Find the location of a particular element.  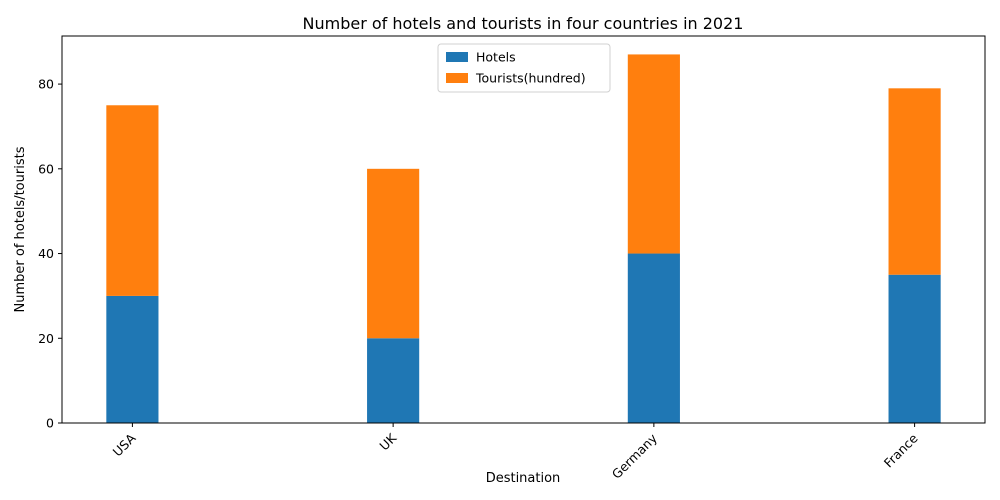

x-tick-label: Germany is located at coordinates (635, 456).